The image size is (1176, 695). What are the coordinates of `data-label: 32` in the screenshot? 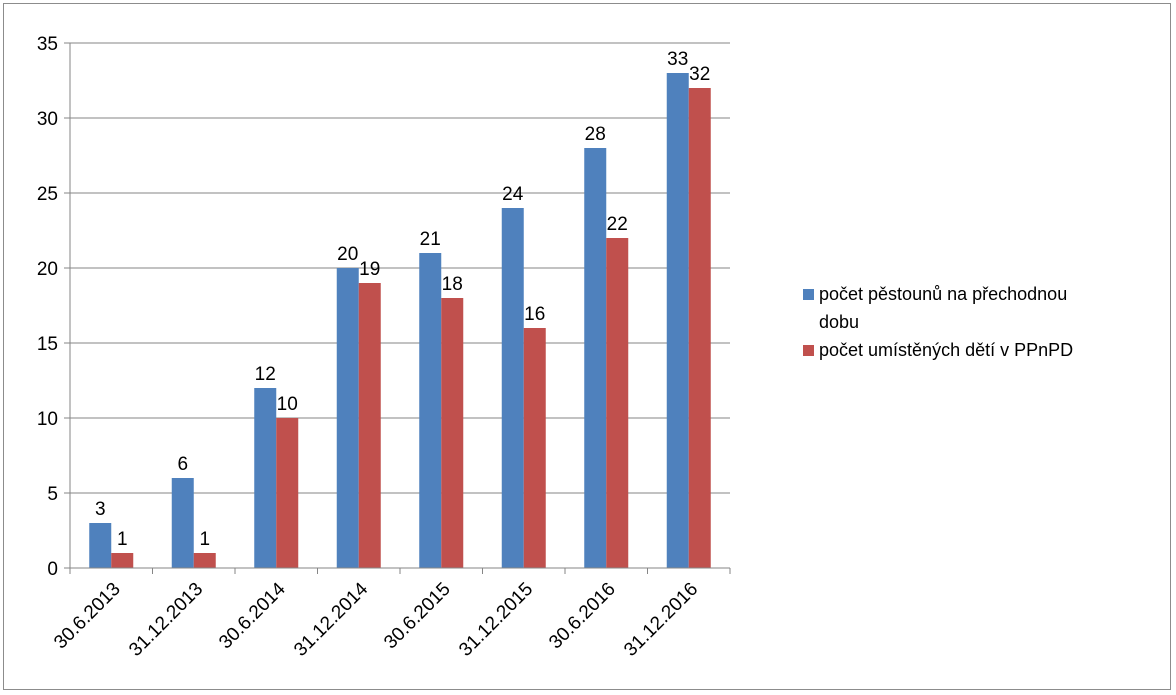 It's located at (699, 74).